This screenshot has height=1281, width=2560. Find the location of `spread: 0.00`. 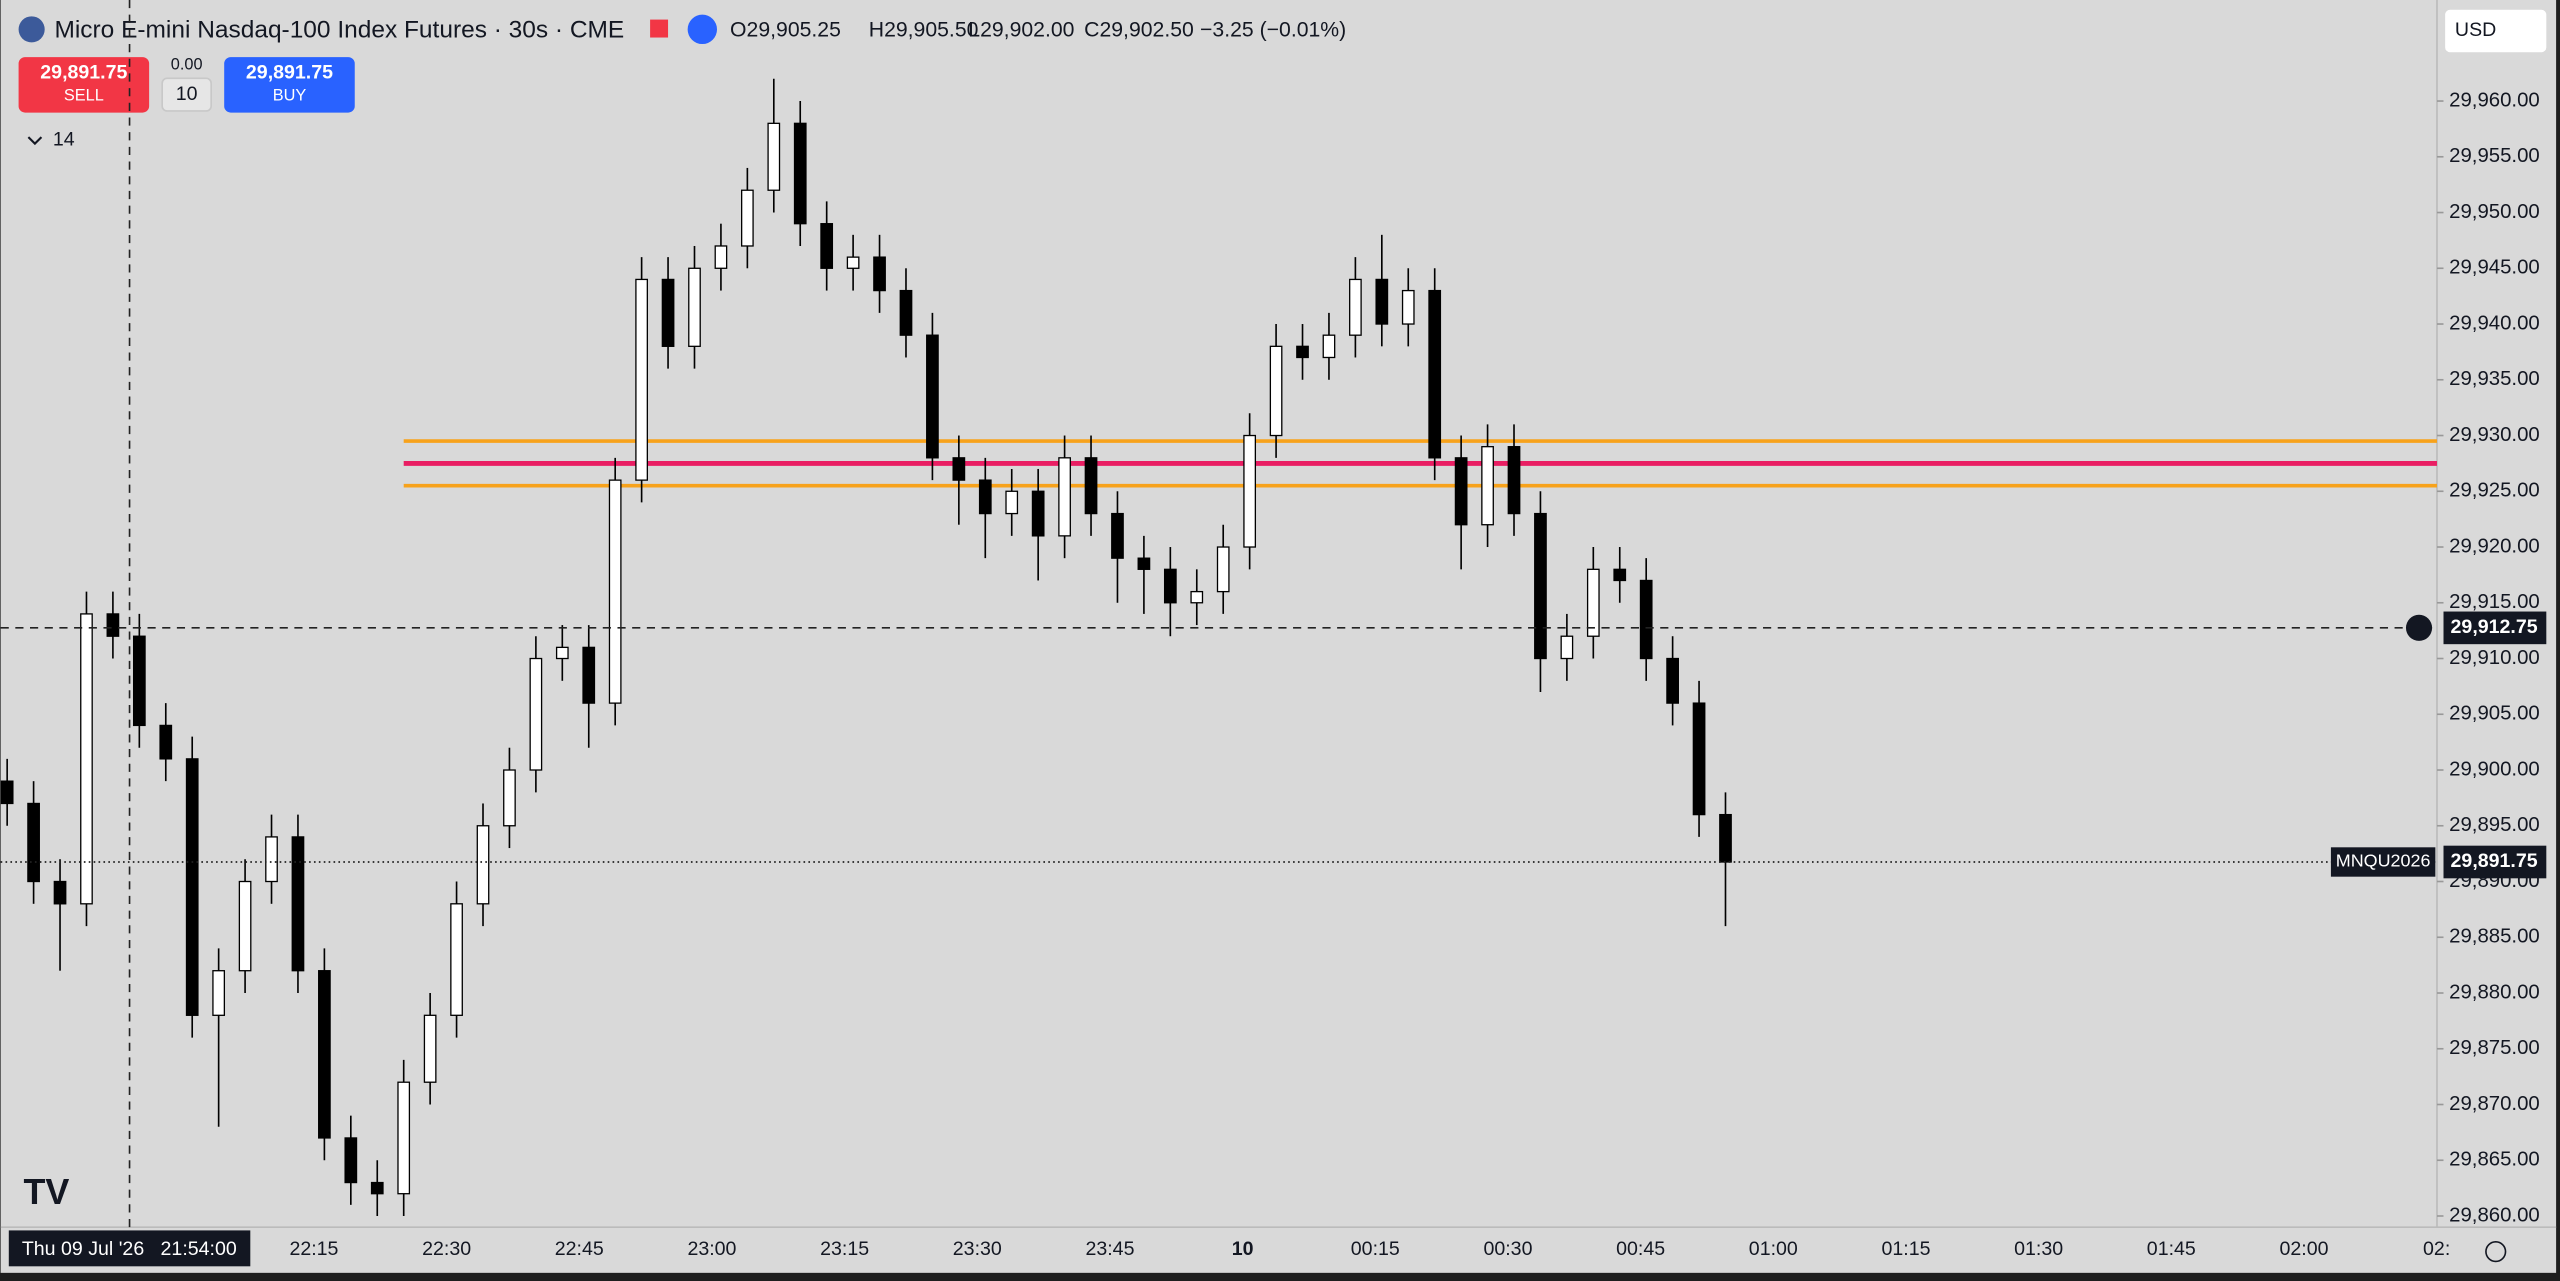

spread: 0.00 is located at coordinates (187, 65).